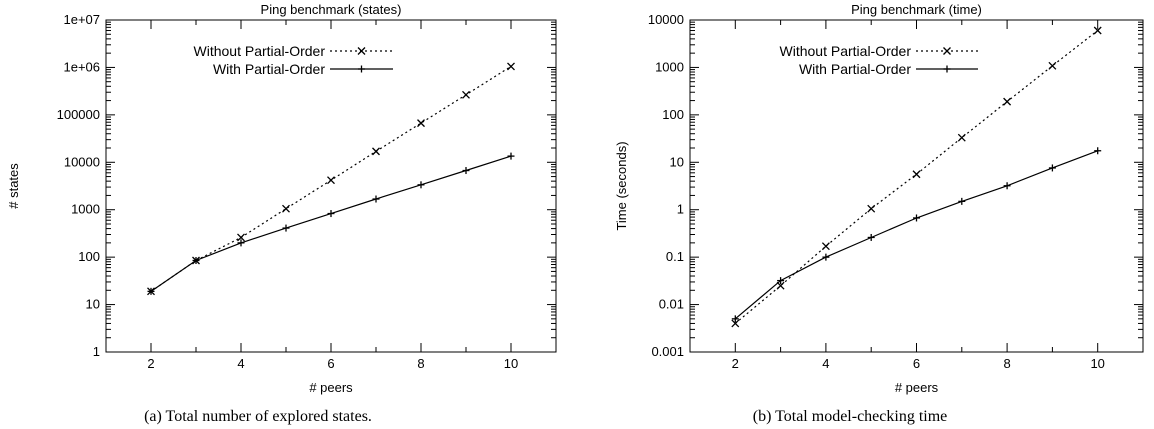 Image resolution: width=1154 pixels, height=429 pixels. I want to click on y-tick-label: 0.1, so click(675, 256).